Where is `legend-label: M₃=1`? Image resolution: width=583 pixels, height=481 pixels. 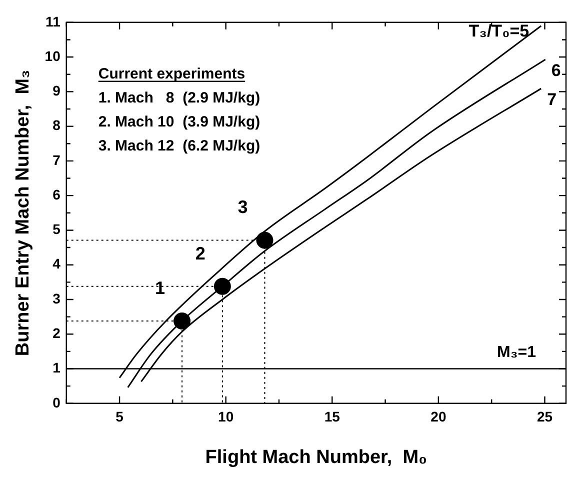 legend-label: M₃=1 is located at coordinates (516, 353).